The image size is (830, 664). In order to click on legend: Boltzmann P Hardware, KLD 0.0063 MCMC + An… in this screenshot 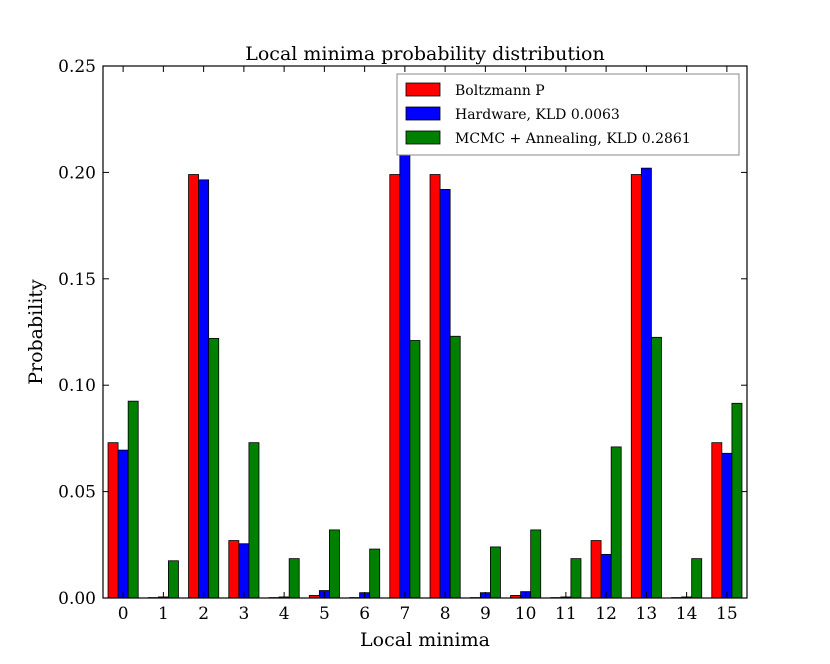, I will do `click(568, 114)`.